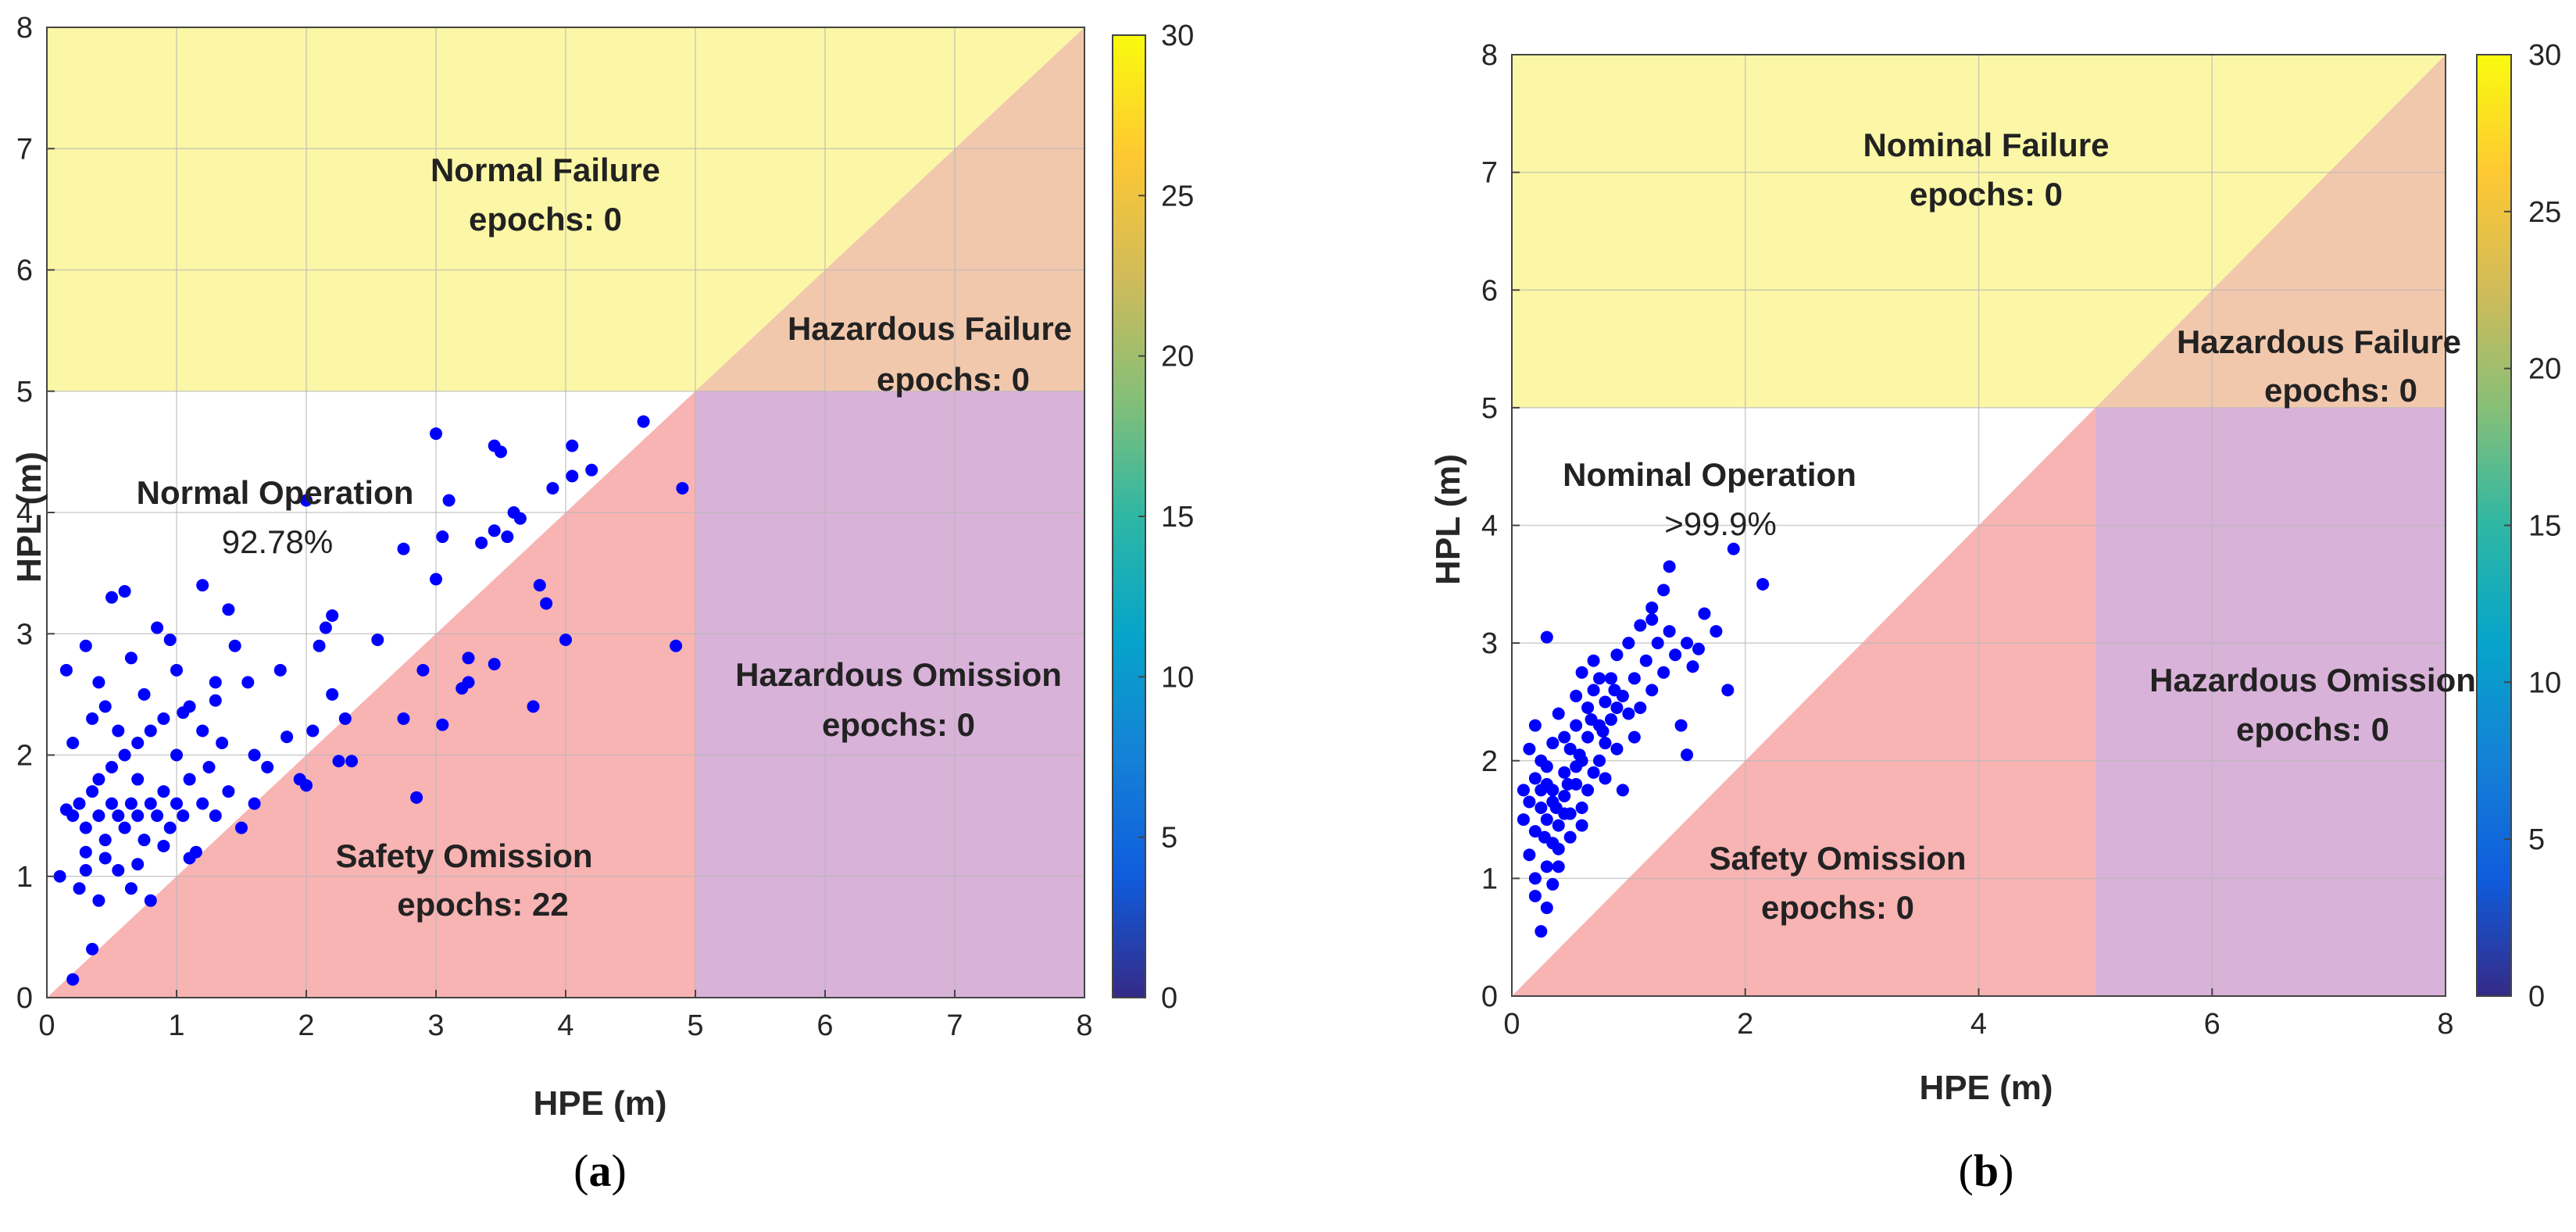 The width and height of the screenshot is (2576, 1232). I want to click on caption-a: (a), so click(600, 1170).